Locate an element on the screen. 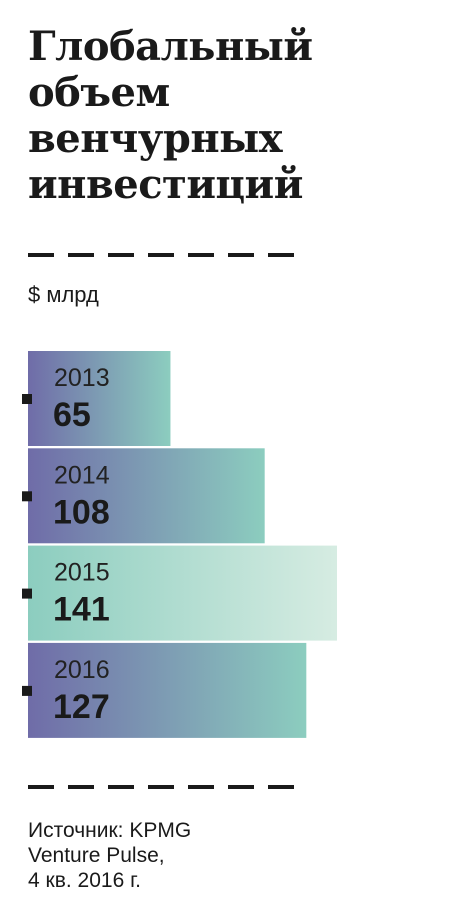 The width and height of the screenshot is (462, 906). bar-marker-2016 is located at coordinates (27, 690).